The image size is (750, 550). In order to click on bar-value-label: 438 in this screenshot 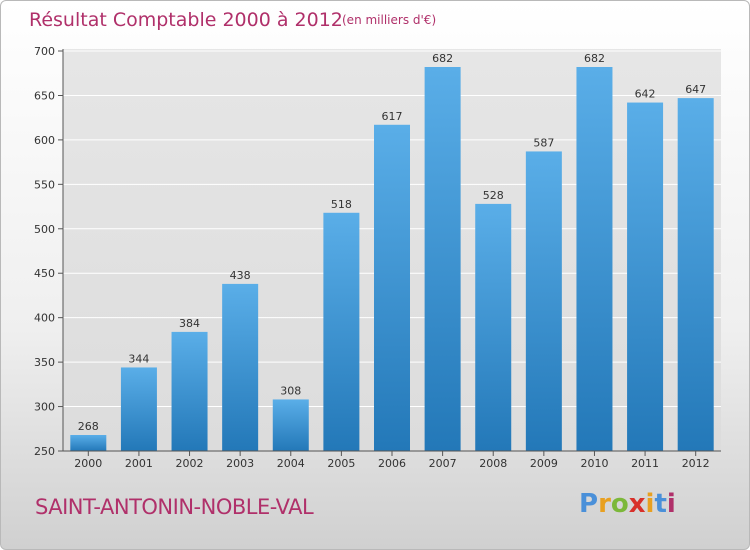, I will do `click(240, 275)`.